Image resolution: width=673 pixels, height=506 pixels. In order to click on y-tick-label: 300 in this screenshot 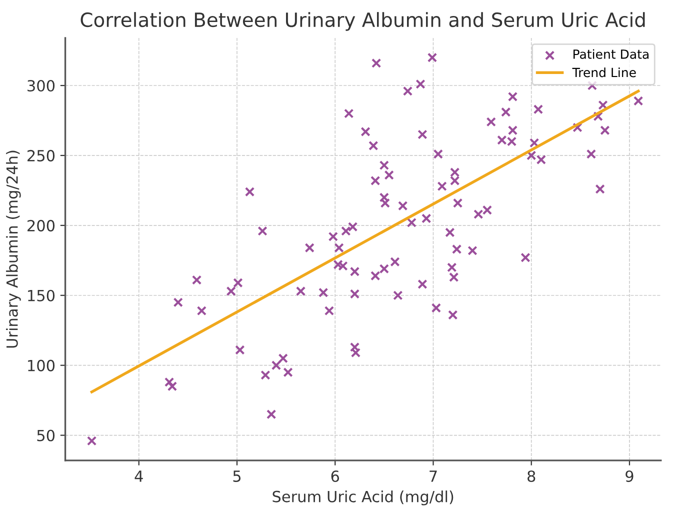, I will do `click(41, 86)`.